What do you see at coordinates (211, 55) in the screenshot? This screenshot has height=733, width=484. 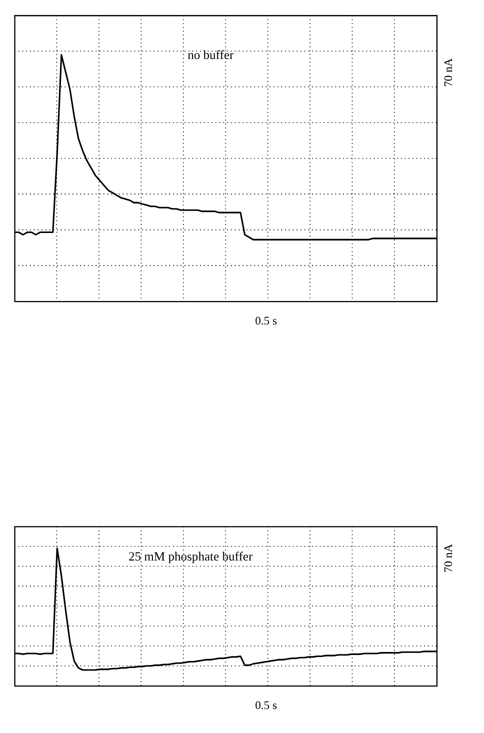 I see `annotation: no buffer` at bounding box center [211, 55].